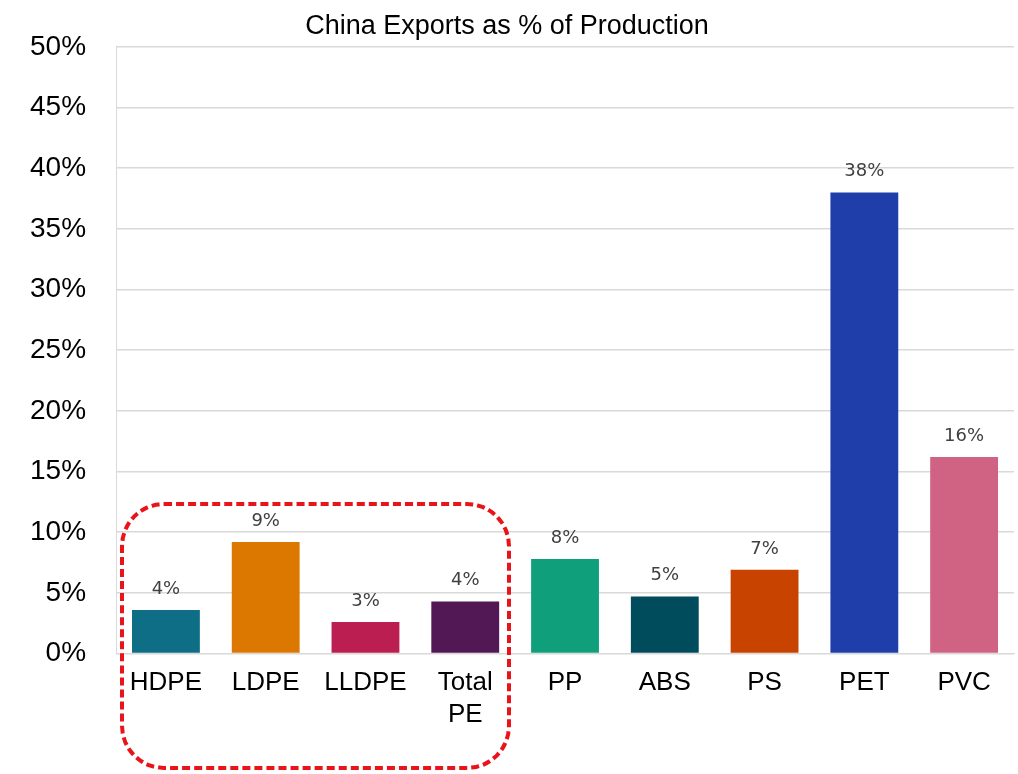 This screenshot has width=1018, height=774. I want to click on x-tick-label: PP, so click(565, 681).